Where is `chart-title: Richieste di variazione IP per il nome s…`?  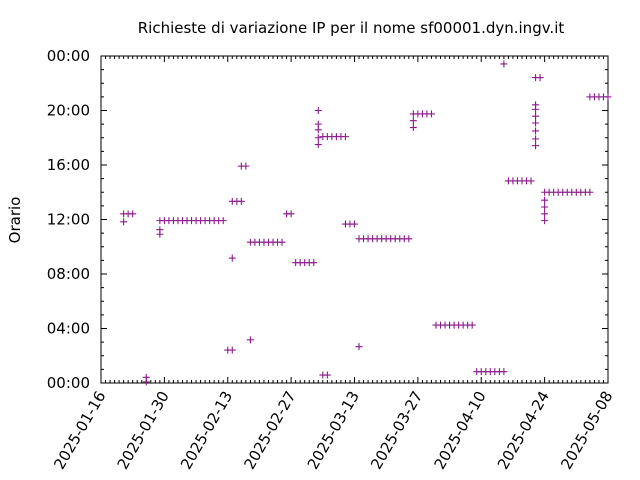
chart-title: Richieste di variazione IP per il nome s… is located at coordinates (351, 28).